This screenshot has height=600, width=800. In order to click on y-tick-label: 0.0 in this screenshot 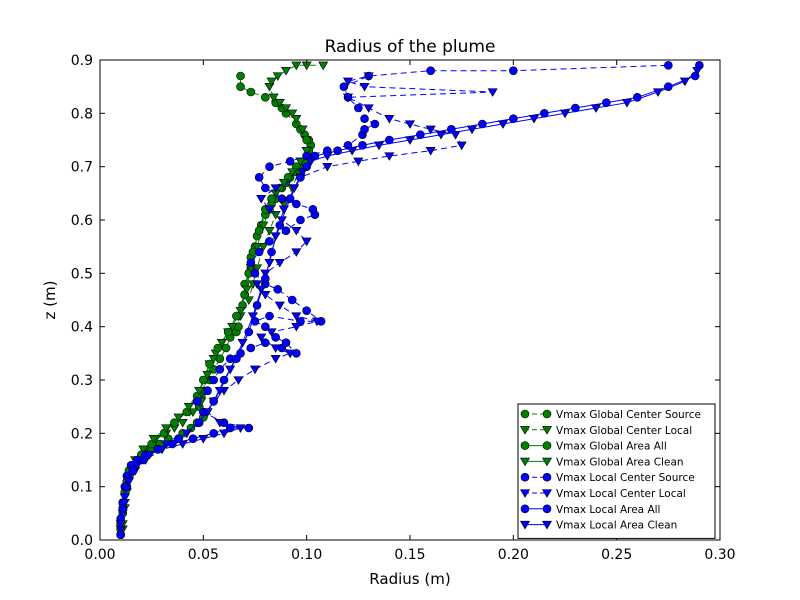, I will do `click(82, 541)`.